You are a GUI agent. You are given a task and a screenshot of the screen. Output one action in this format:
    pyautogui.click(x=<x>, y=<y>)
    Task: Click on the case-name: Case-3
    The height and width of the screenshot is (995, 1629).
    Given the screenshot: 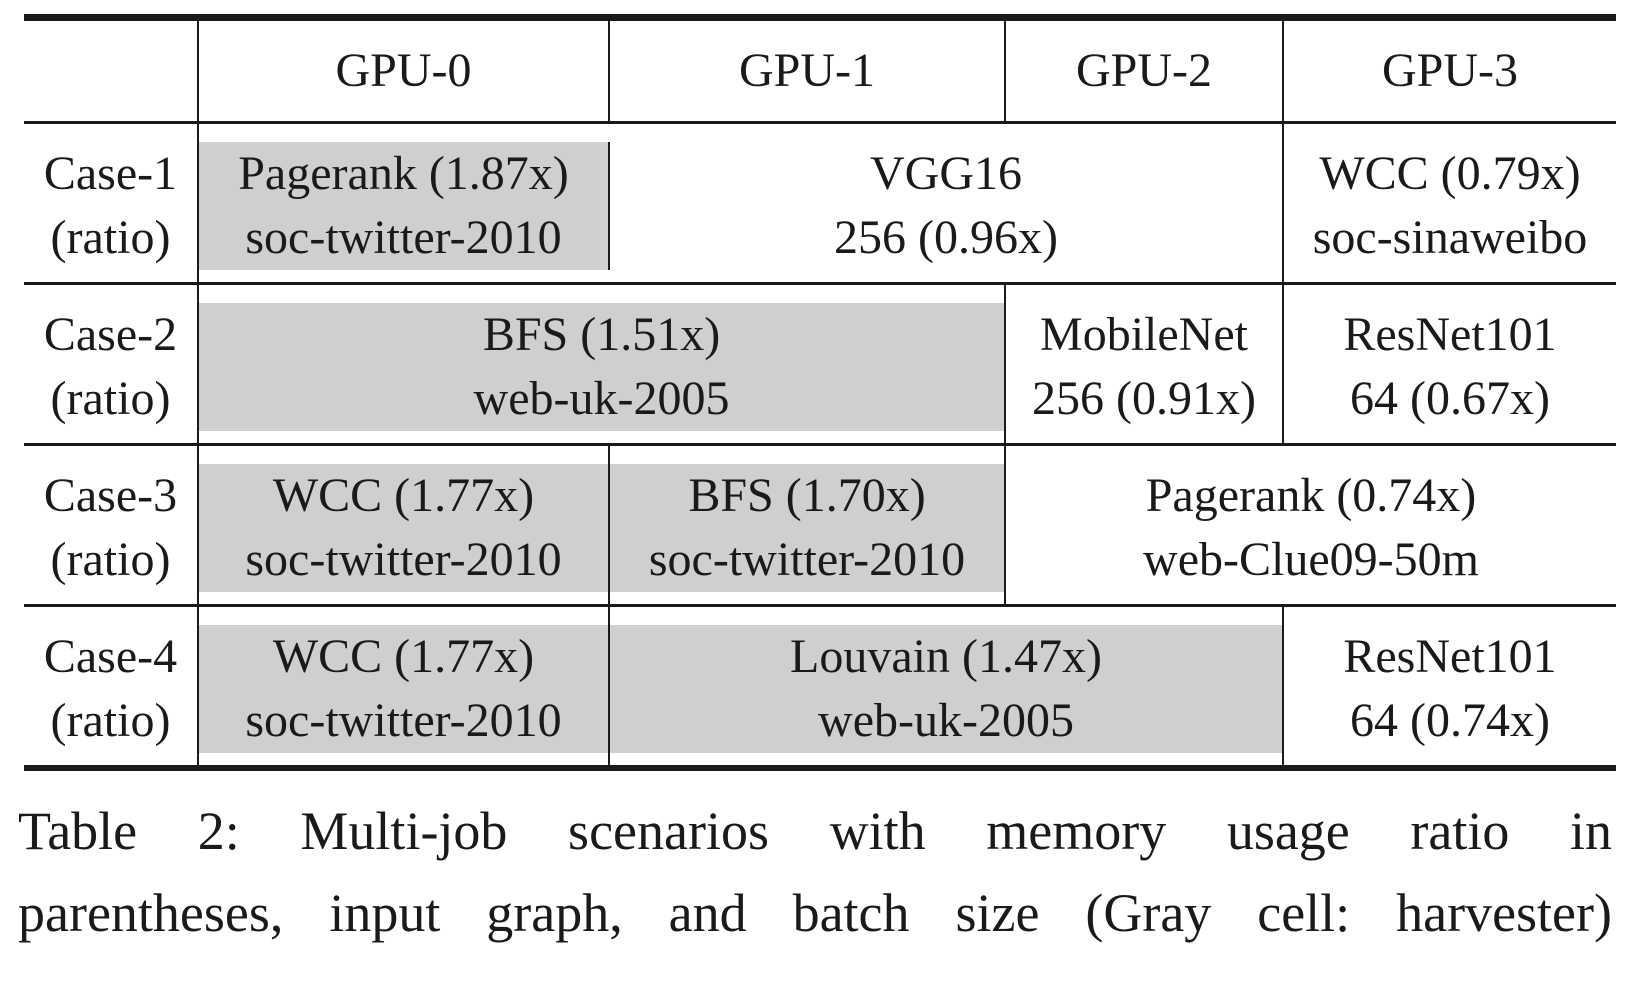 What is the action you would take?
    pyautogui.click(x=110, y=495)
    